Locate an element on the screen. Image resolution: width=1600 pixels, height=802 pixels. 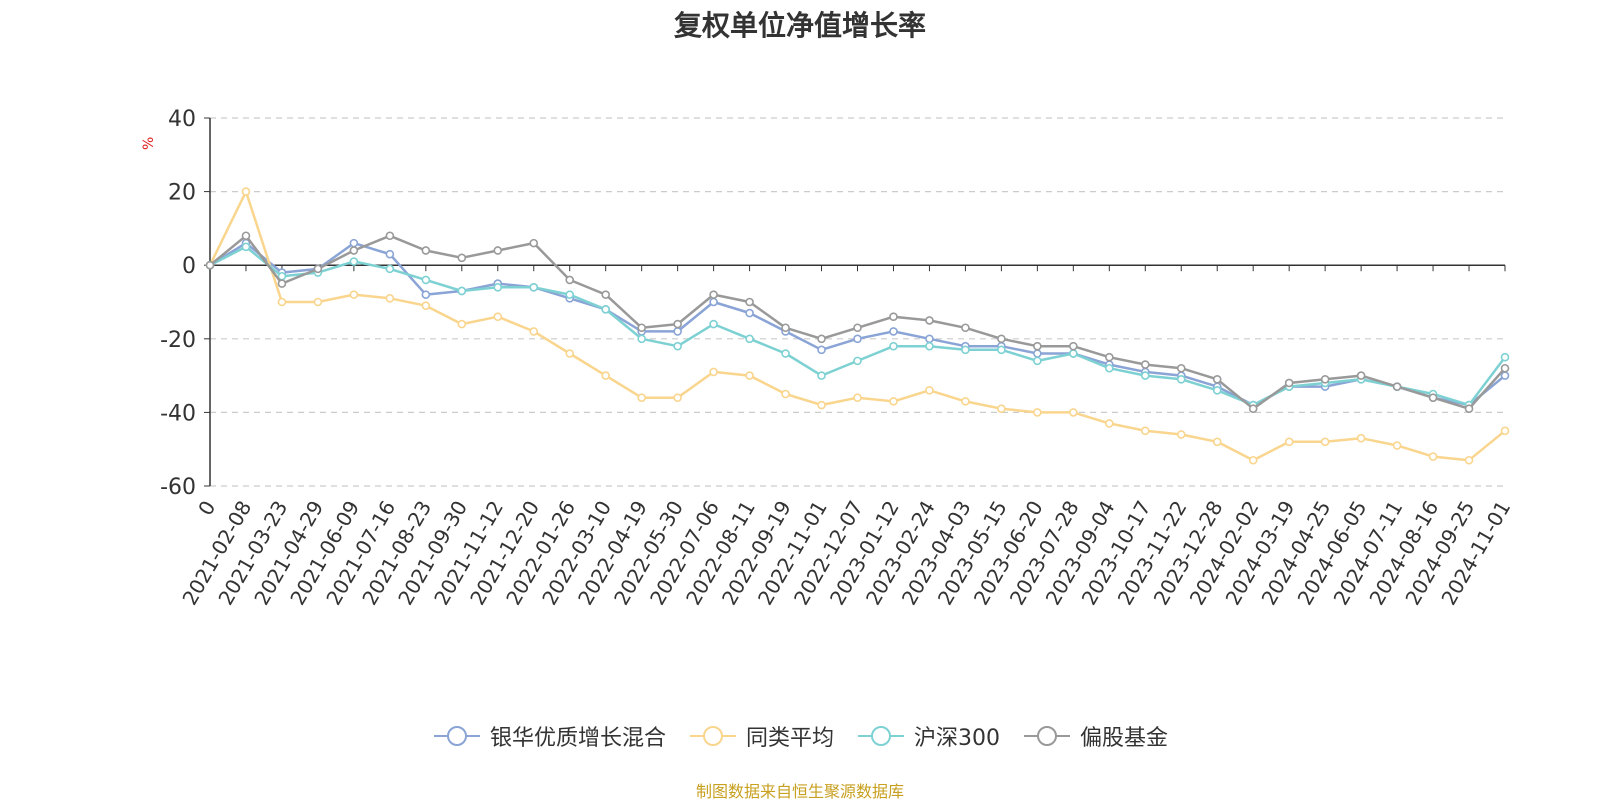
legend-item: 同类平均 is located at coordinates (761, 736).